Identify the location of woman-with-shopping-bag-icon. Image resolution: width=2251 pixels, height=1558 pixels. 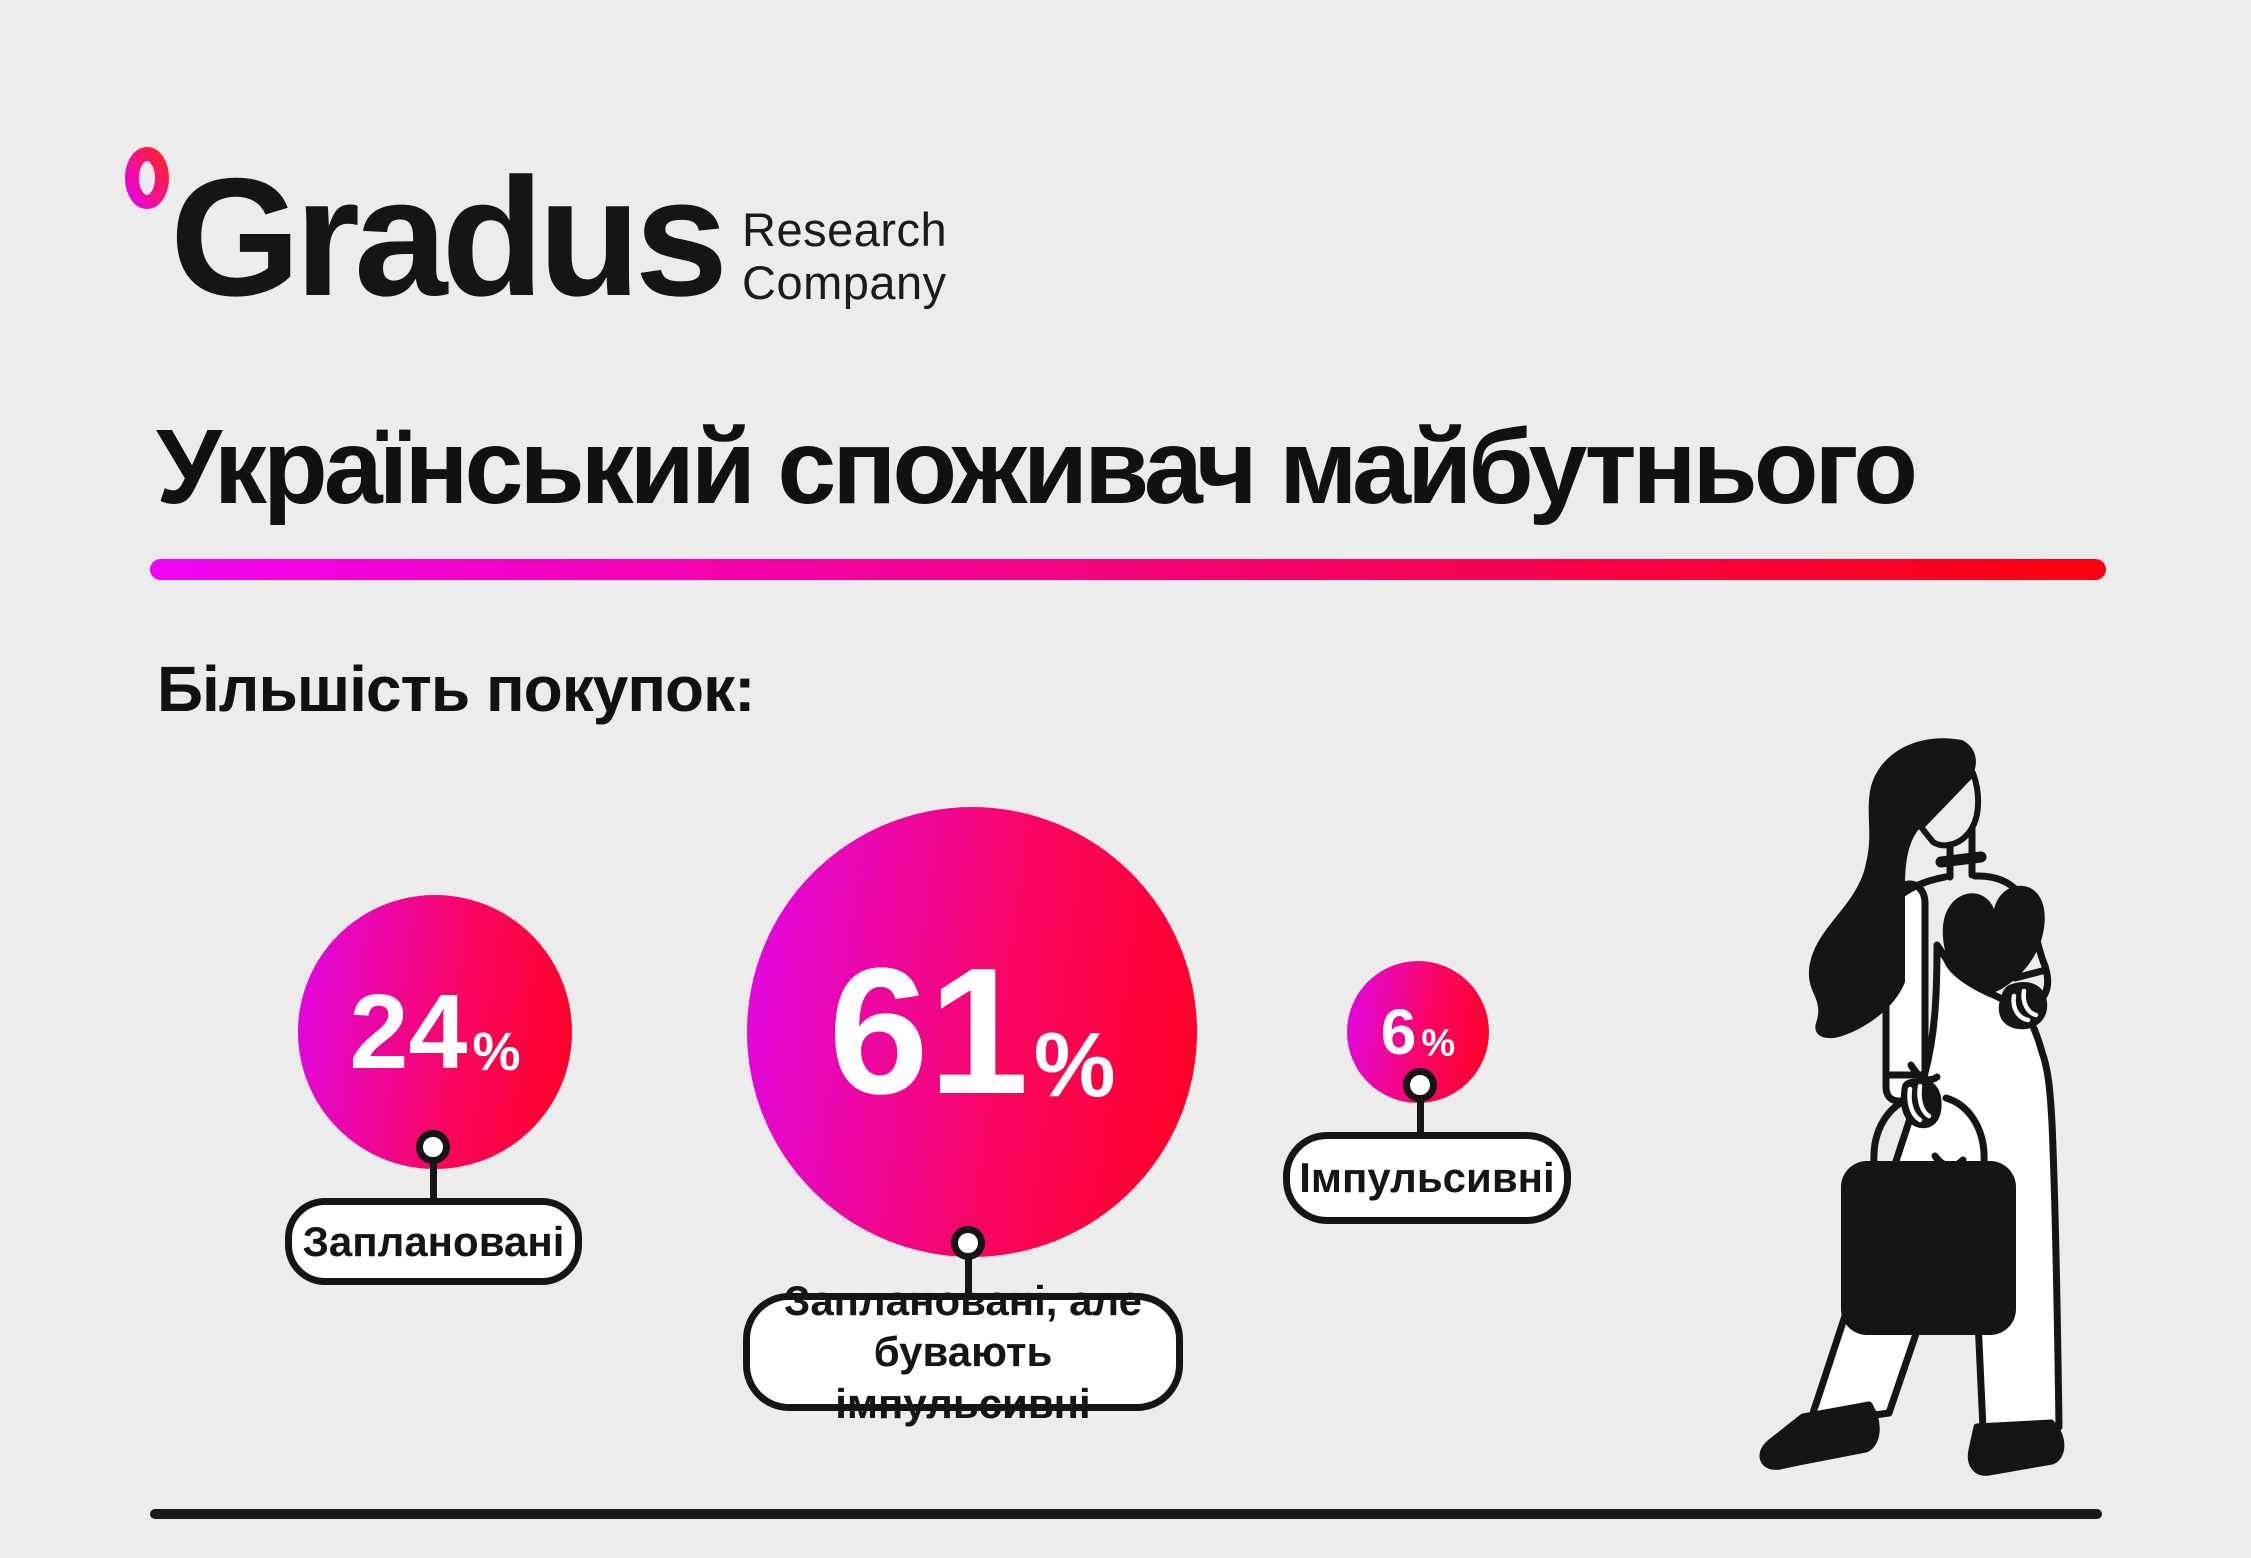
(1912, 1107).